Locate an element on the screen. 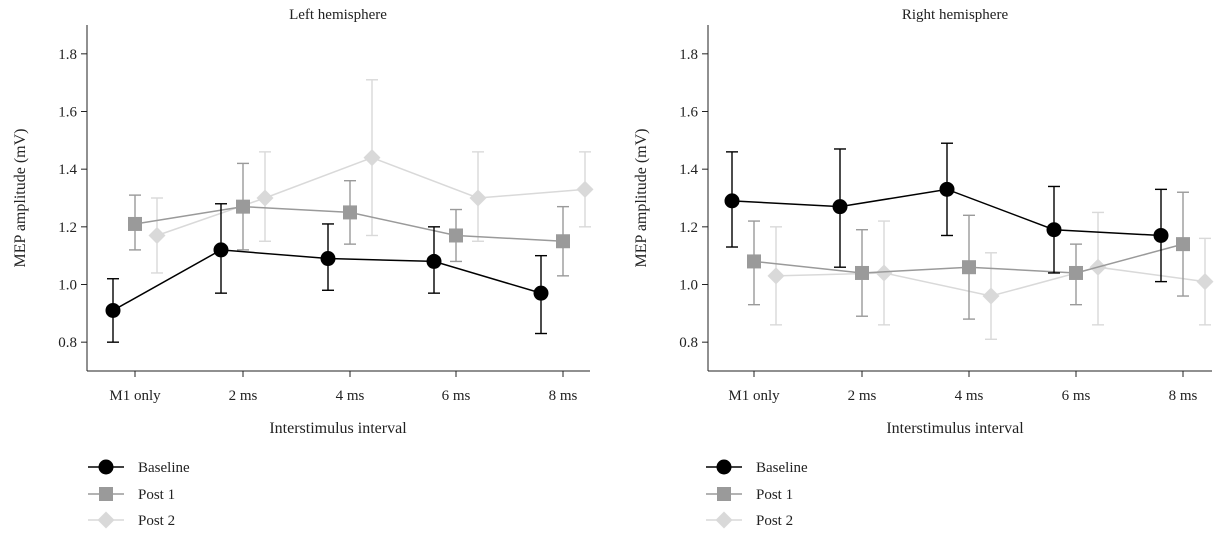 Image resolution: width=1221 pixels, height=533 pixels. chart-title: Right hemisphere is located at coordinates (955, 15).